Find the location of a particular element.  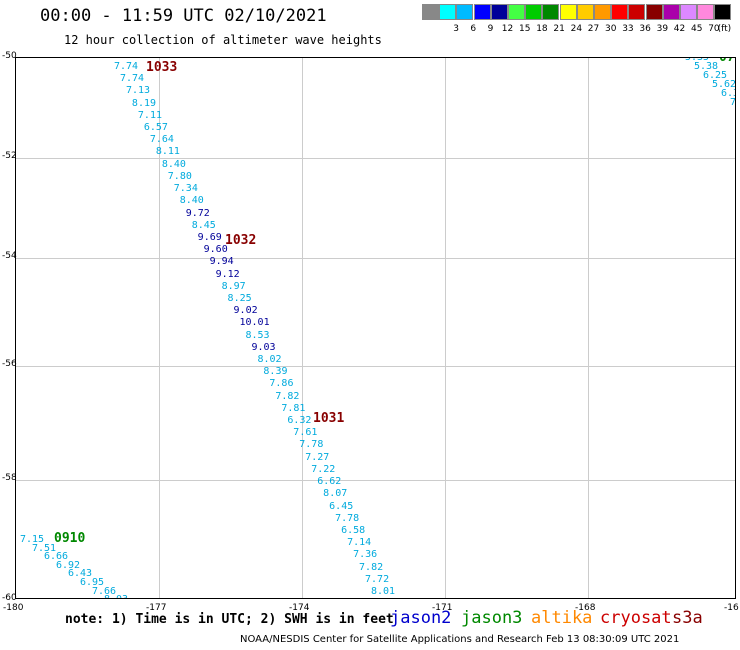

scale-label: 42 is located at coordinates (679, 29).